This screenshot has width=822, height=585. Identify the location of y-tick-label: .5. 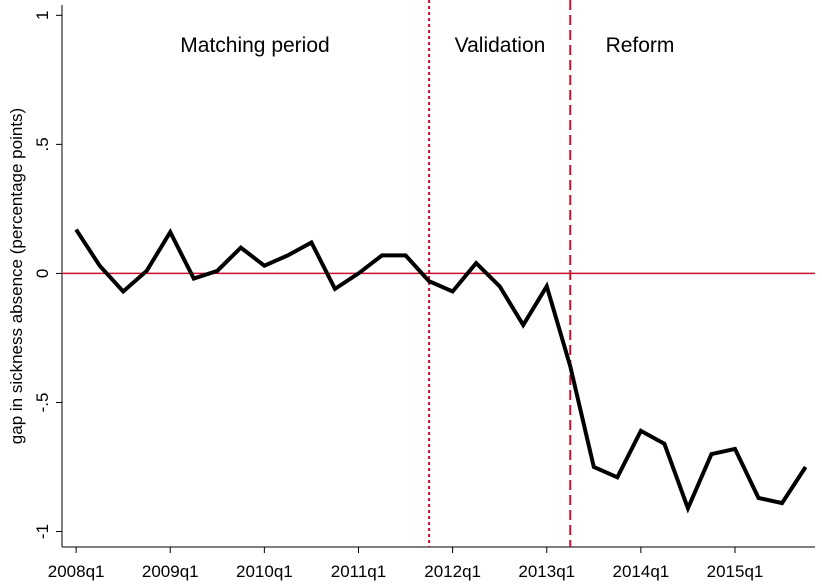
(42, 144).